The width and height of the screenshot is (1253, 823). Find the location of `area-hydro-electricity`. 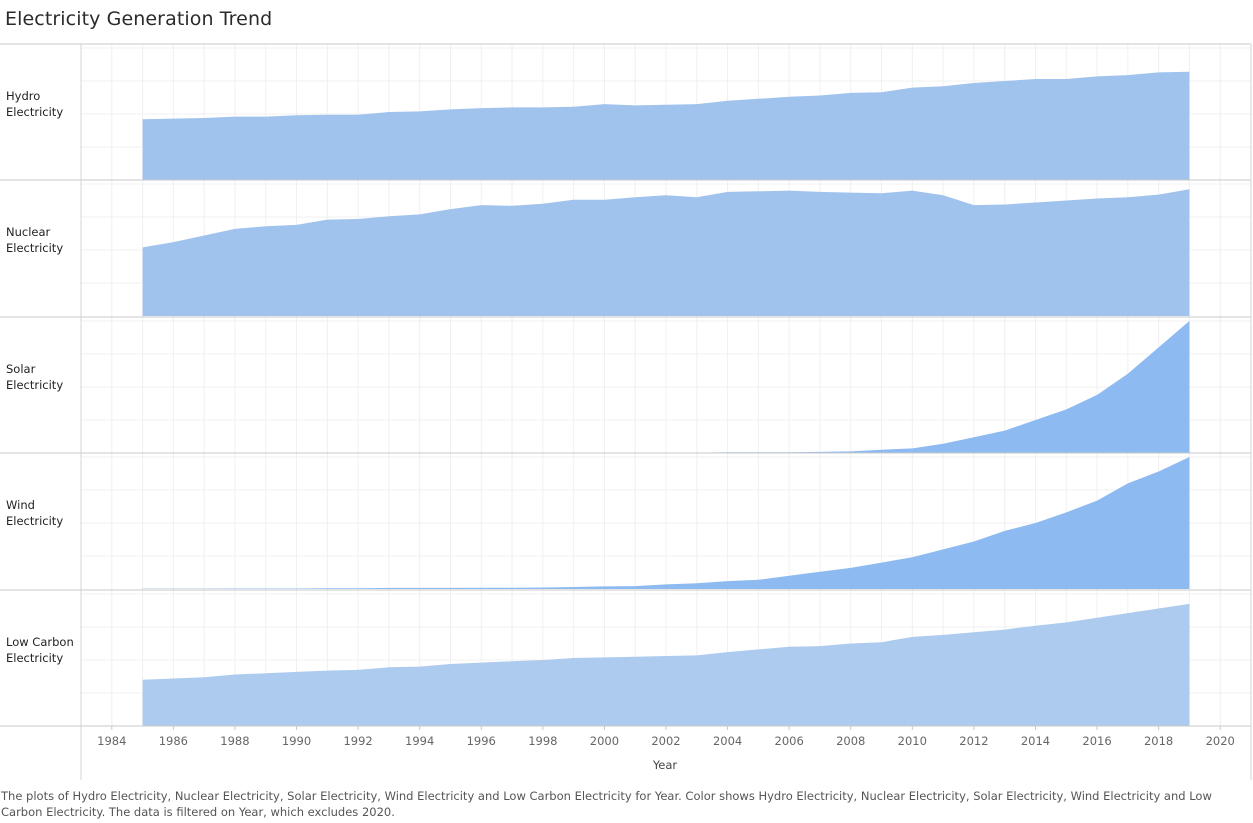

area-hydro-electricity is located at coordinates (666, 125).